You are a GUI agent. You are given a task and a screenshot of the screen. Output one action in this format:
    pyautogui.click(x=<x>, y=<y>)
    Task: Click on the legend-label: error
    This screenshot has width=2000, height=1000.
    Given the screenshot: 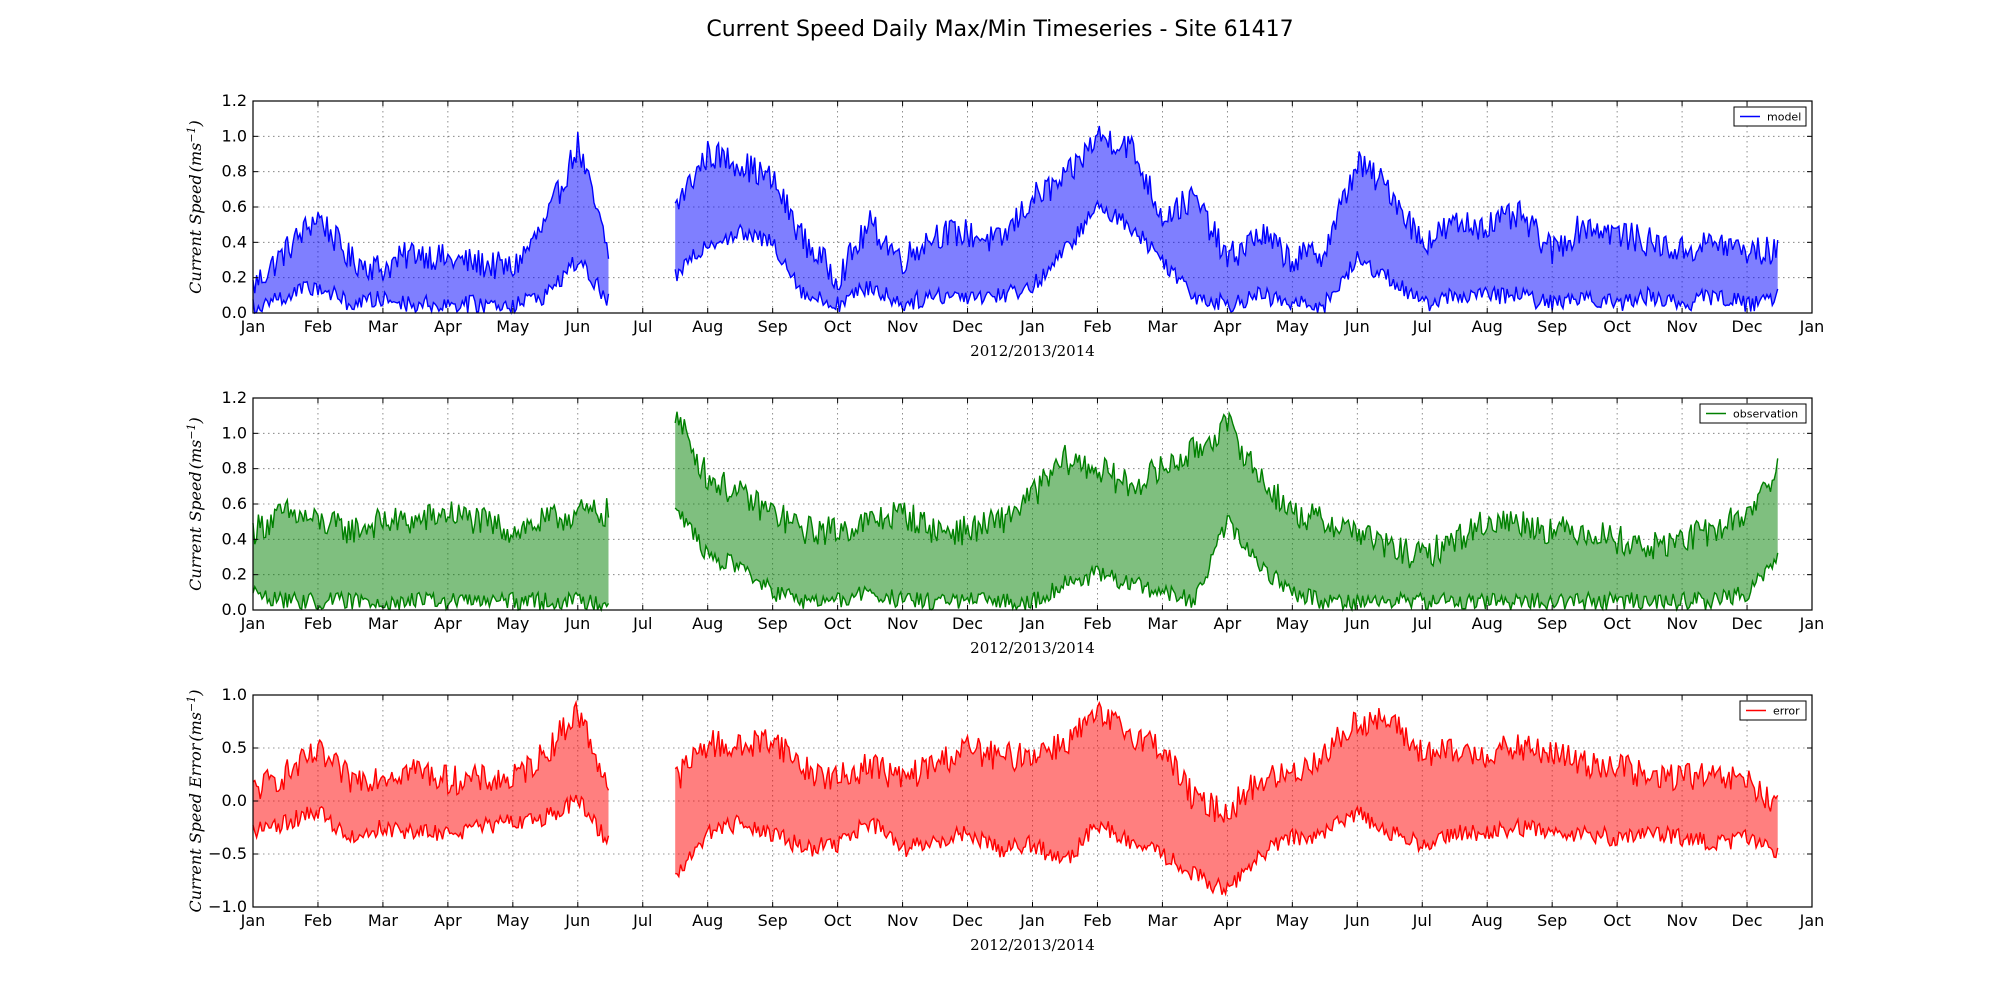 What is the action you would take?
    pyautogui.click(x=1786, y=711)
    